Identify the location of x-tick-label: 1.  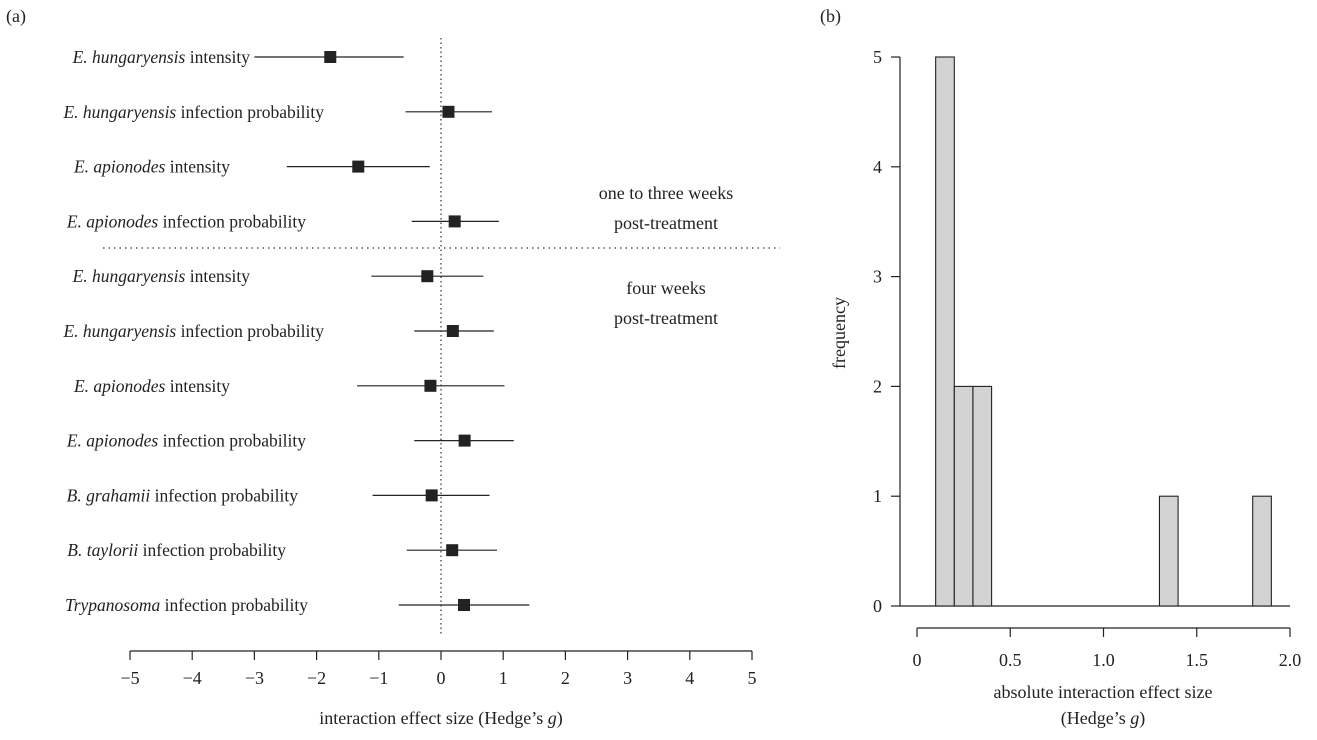
(503, 678).